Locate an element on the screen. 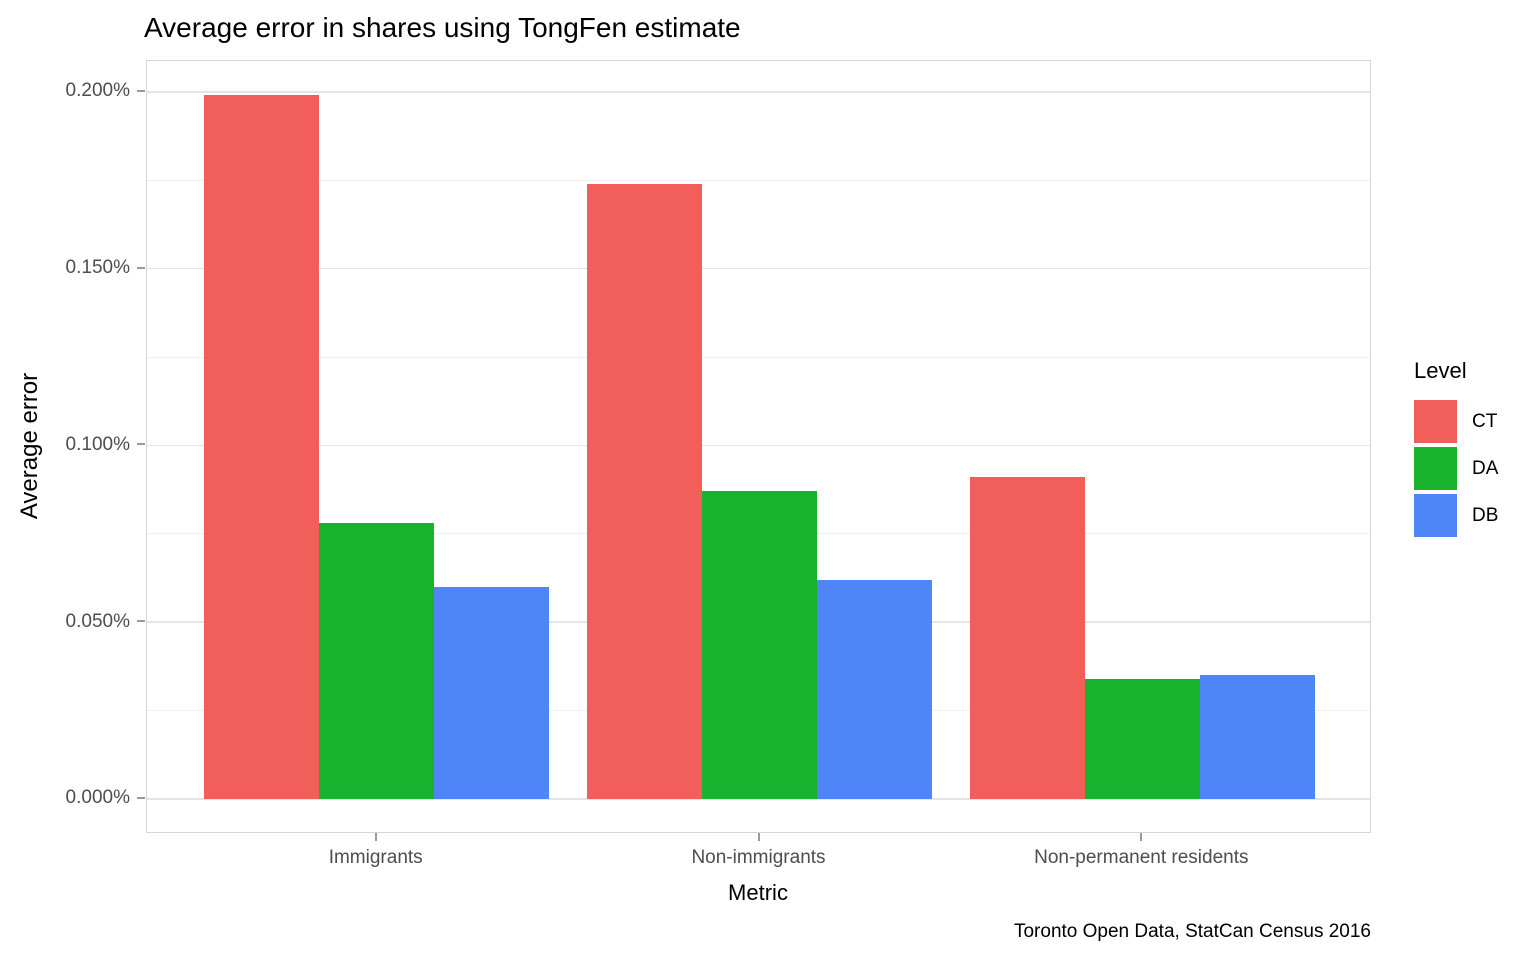  y-axis-tick-label: 0.150% is located at coordinates (97, 268).